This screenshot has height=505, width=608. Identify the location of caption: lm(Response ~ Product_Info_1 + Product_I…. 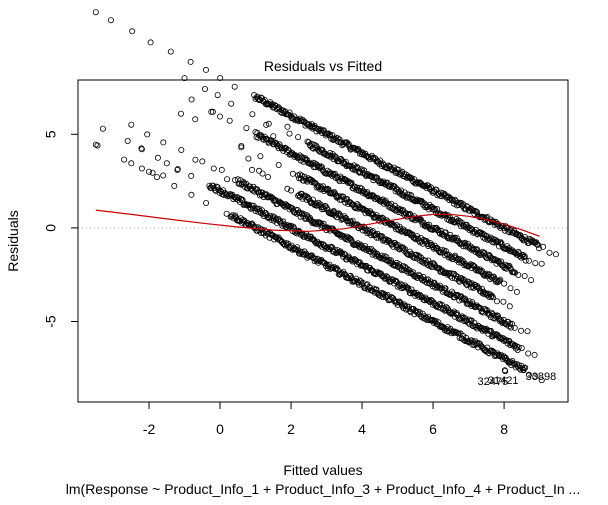
(323, 489).